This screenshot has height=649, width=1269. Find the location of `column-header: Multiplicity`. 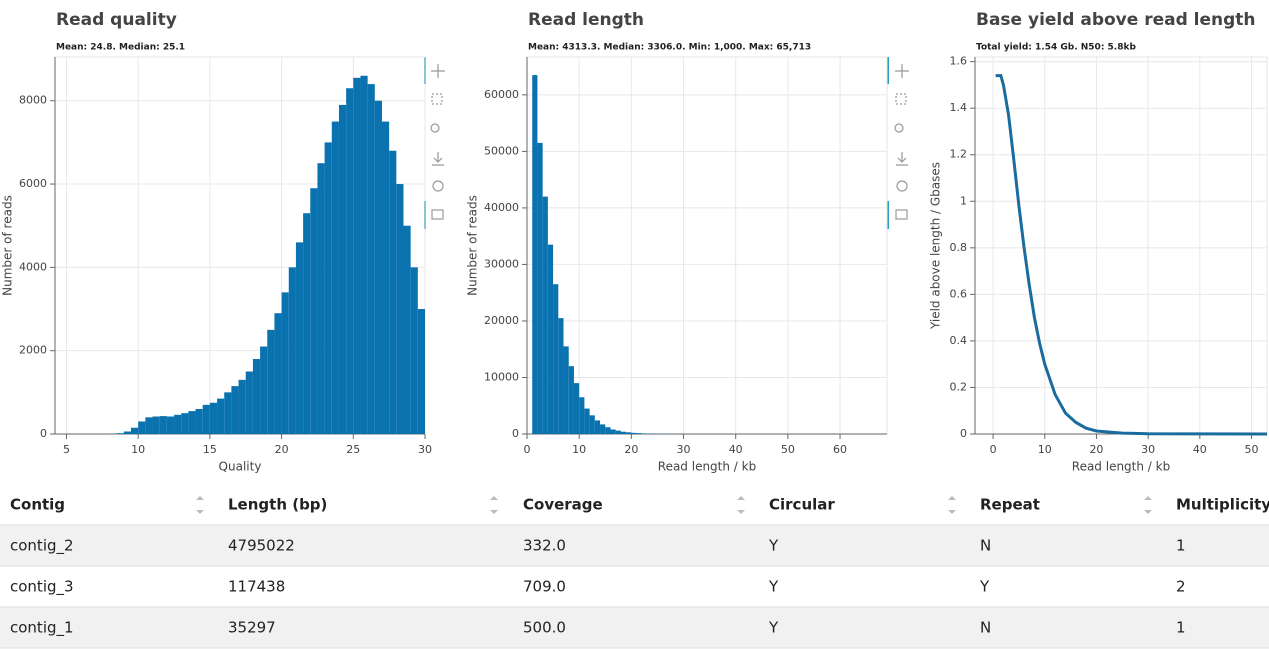

column-header: Multiplicity is located at coordinates (1222, 505).